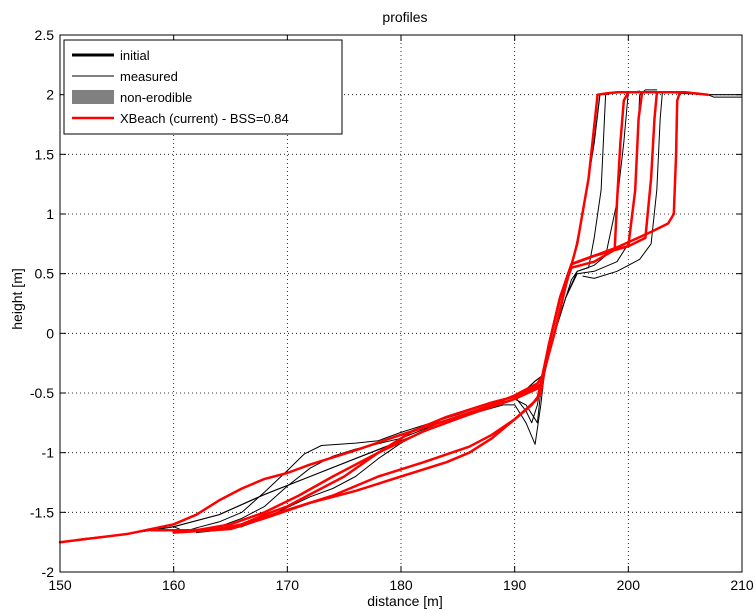 This screenshot has width=755, height=612. What do you see at coordinates (149, 76) in the screenshot?
I see `legend-label-measured: measured` at bounding box center [149, 76].